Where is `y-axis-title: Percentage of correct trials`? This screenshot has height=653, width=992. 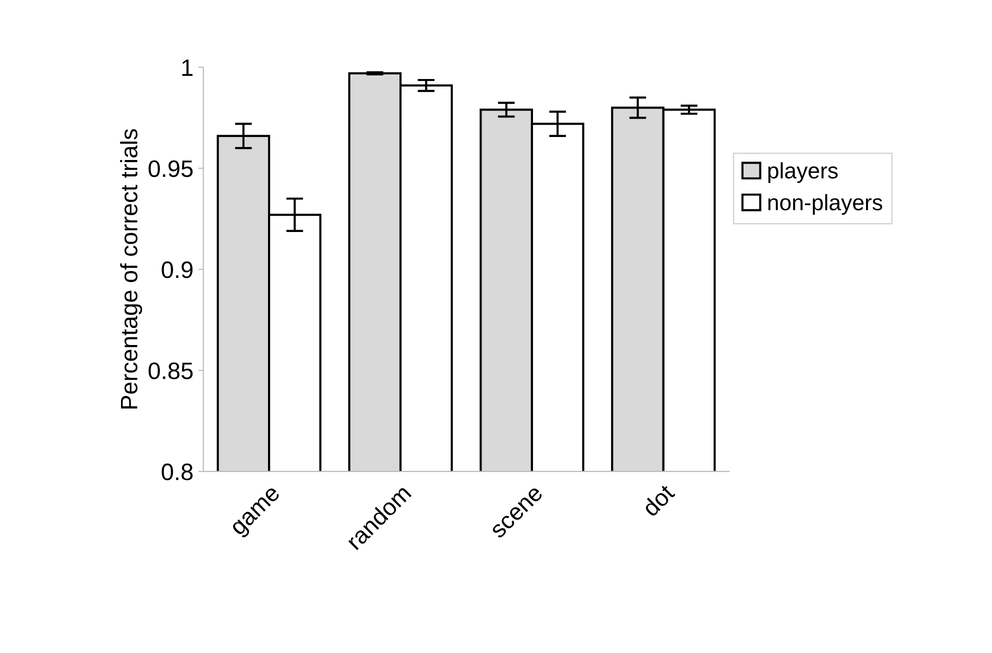 y-axis-title: Percentage of correct trials is located at coordinates (131, 268).